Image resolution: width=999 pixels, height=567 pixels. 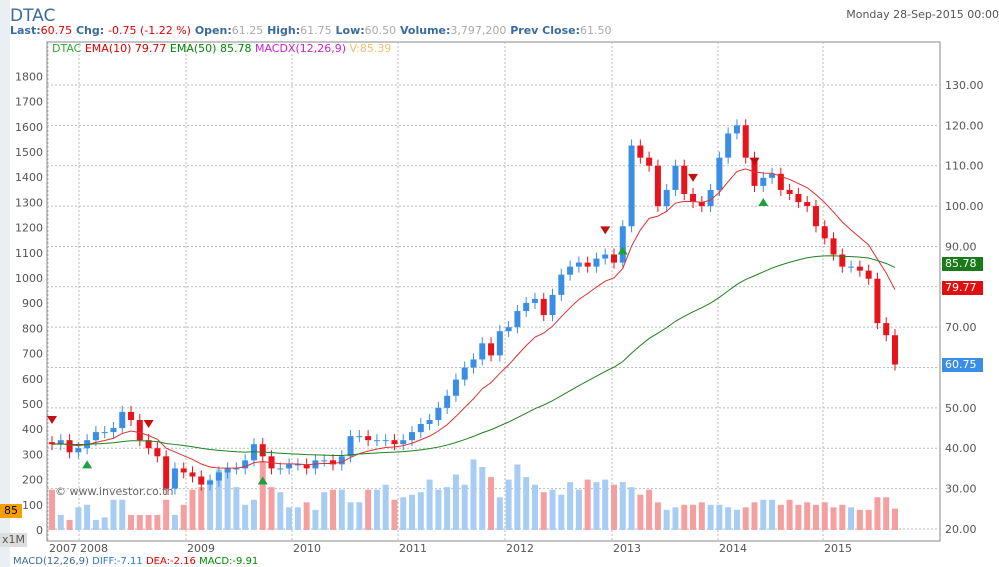 What do you see at coordinates (32, 429) in the screenshot?
I see `left-tick-label: 400` at bounding box center [32, 429].